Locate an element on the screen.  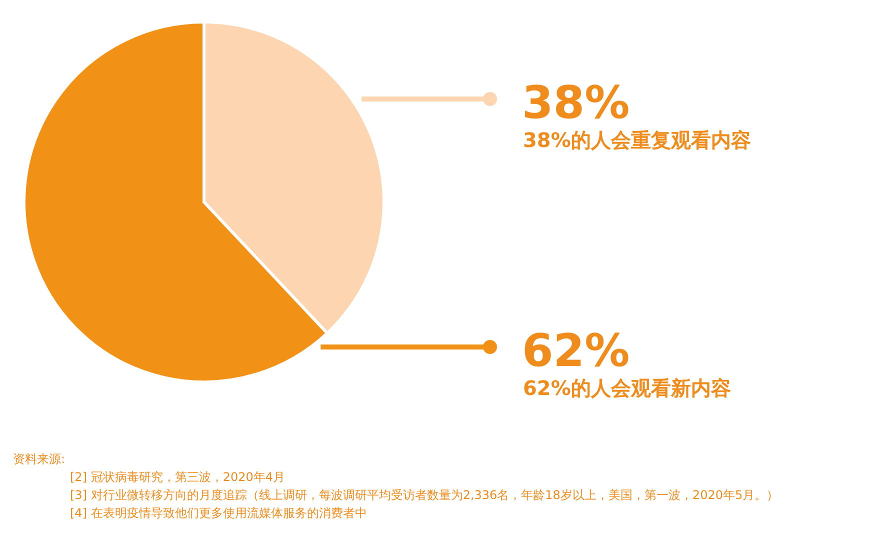
slice-label: 38%的人会重复观看内容 is located at coordinates (637, 140).